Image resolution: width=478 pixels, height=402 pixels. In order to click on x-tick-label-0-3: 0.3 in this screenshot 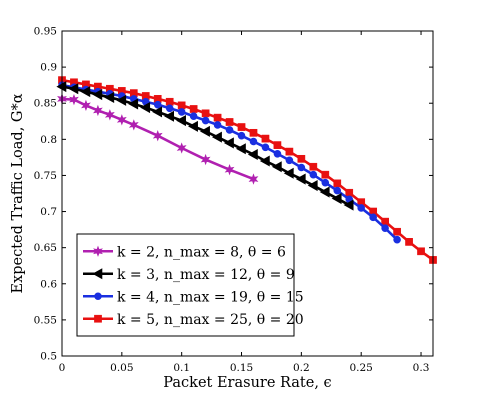, I will do `click(421, 368)`.